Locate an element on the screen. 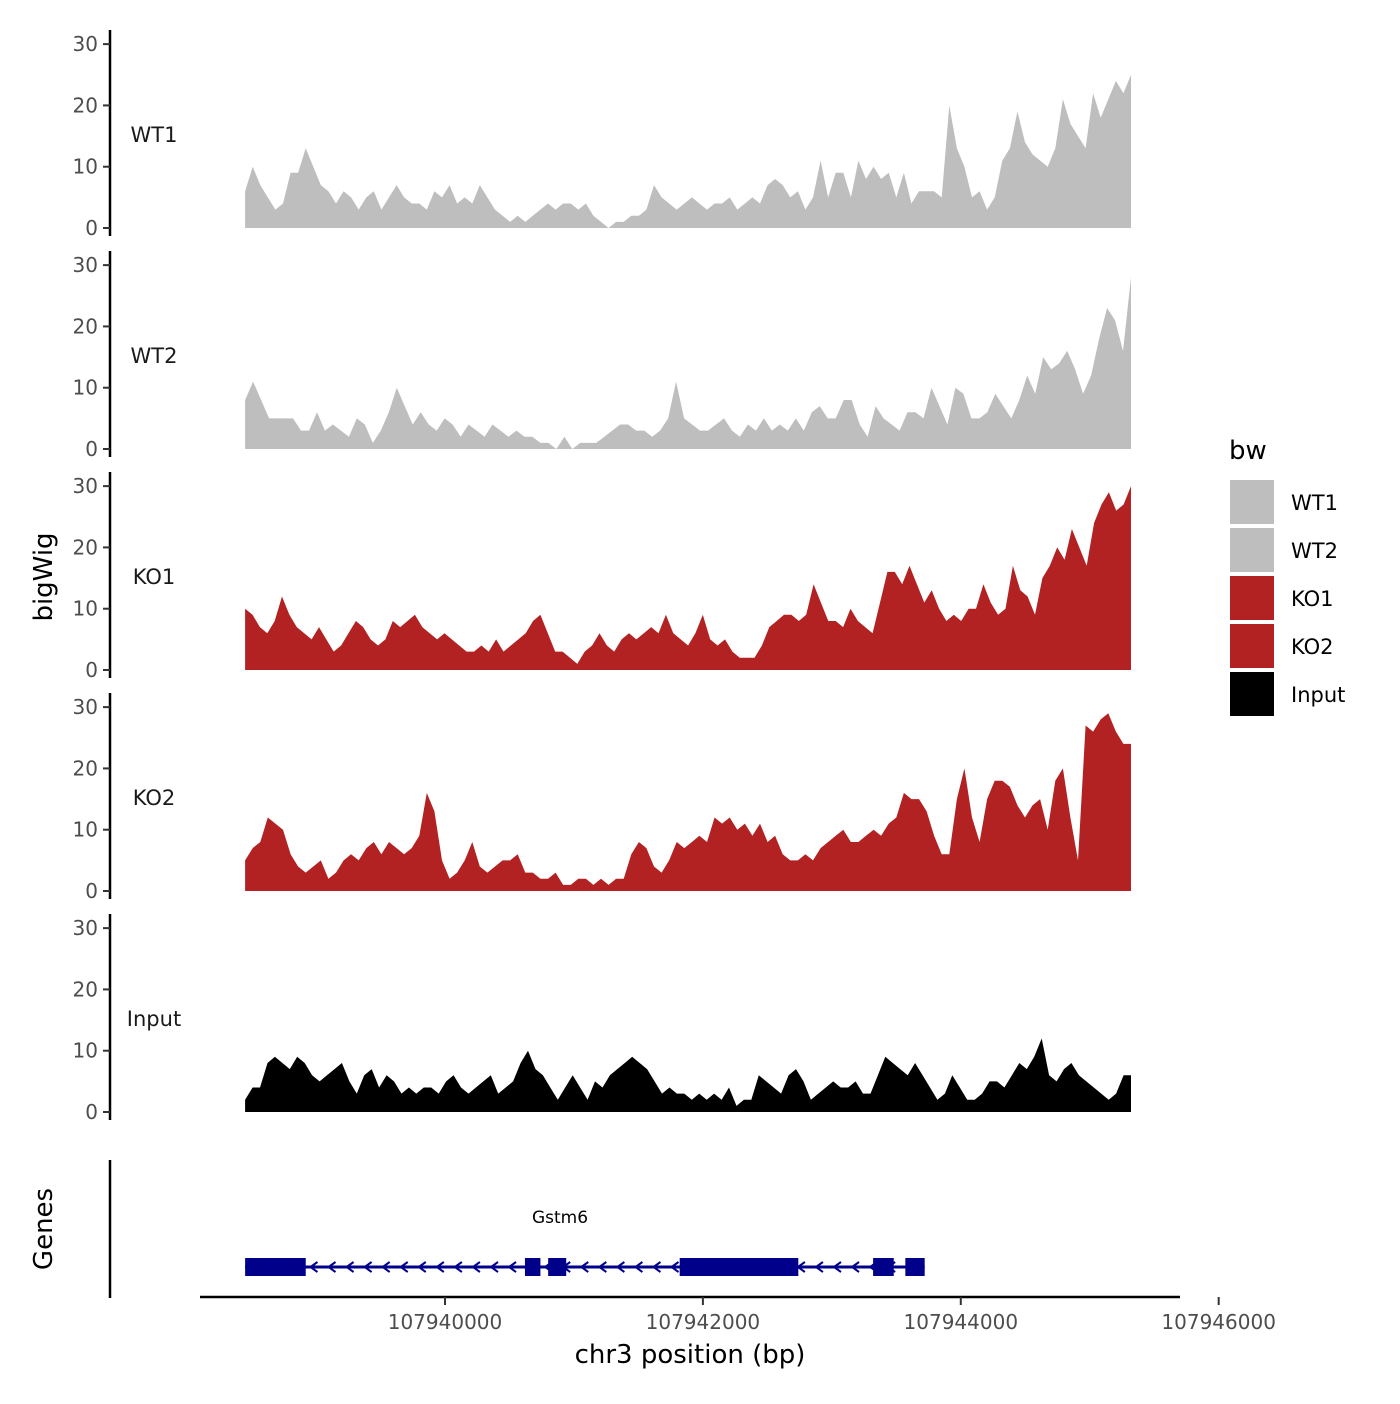 This screenshot has width=1400, height=1404. legend-label: Input is located at coordinates (1318, 695).